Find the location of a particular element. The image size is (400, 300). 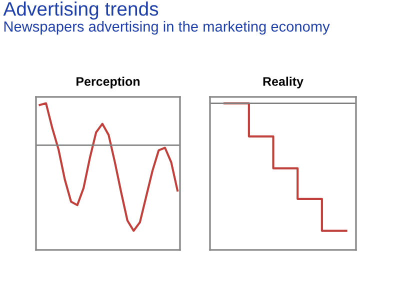

text: Newspapers advertising in the marketing economy is located at coordinates (167, 28).